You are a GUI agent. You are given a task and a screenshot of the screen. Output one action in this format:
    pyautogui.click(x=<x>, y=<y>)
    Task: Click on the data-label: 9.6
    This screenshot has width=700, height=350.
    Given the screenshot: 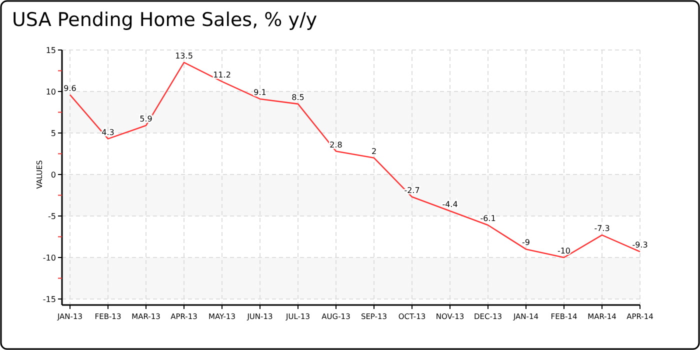 What is the action you would take?
    pyautogui.click(x=70, y=88)
    